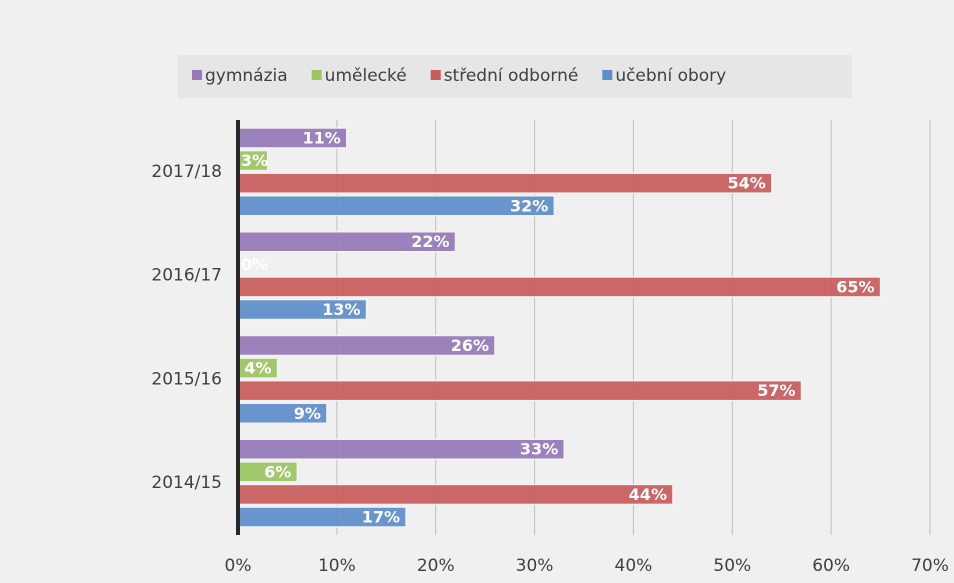  What do you see at coordinates (238, 566) in the screenshot?
I see `x-tick-label: 0%` at bounding box center [238, 566].